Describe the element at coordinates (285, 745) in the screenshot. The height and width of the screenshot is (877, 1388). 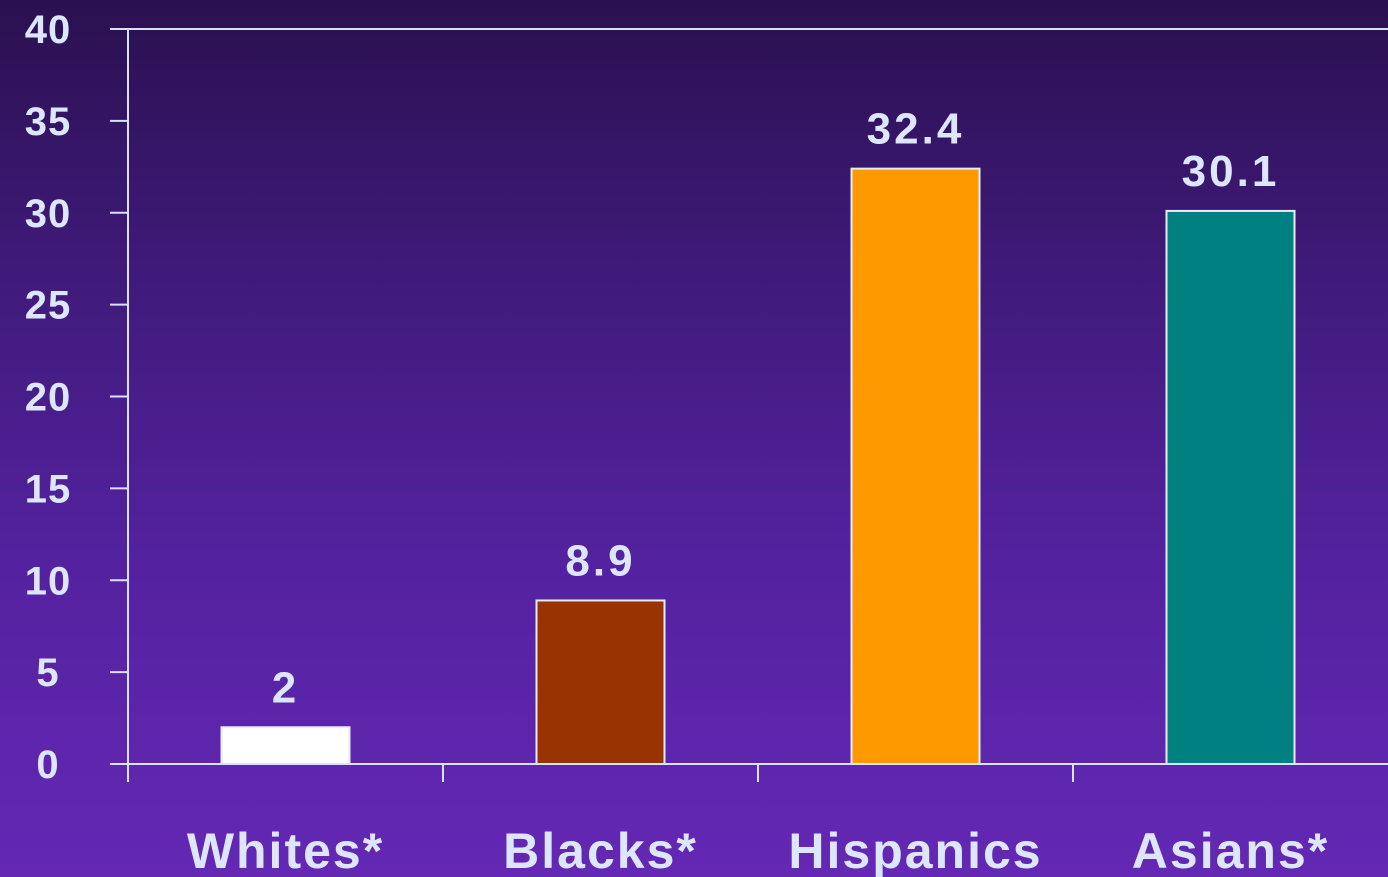
I see `bar-whites` at that location.